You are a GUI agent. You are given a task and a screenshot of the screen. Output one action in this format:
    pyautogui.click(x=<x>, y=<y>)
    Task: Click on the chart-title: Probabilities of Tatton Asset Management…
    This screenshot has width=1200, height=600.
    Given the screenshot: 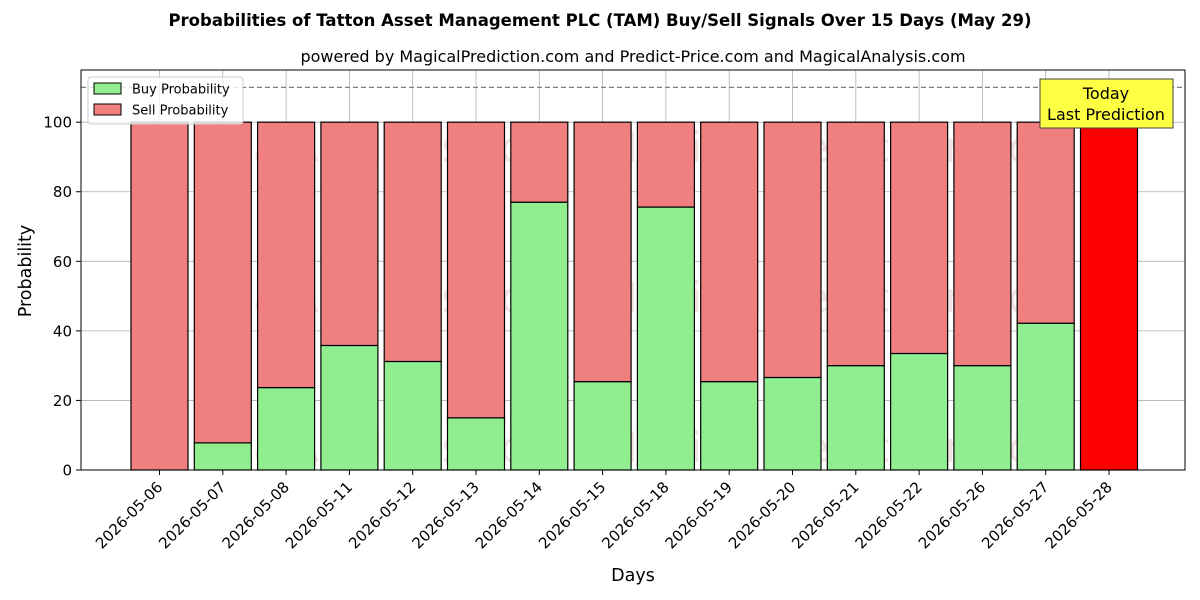 What is the action you would take?
    pyautogui.click(x=599, y=20)
    